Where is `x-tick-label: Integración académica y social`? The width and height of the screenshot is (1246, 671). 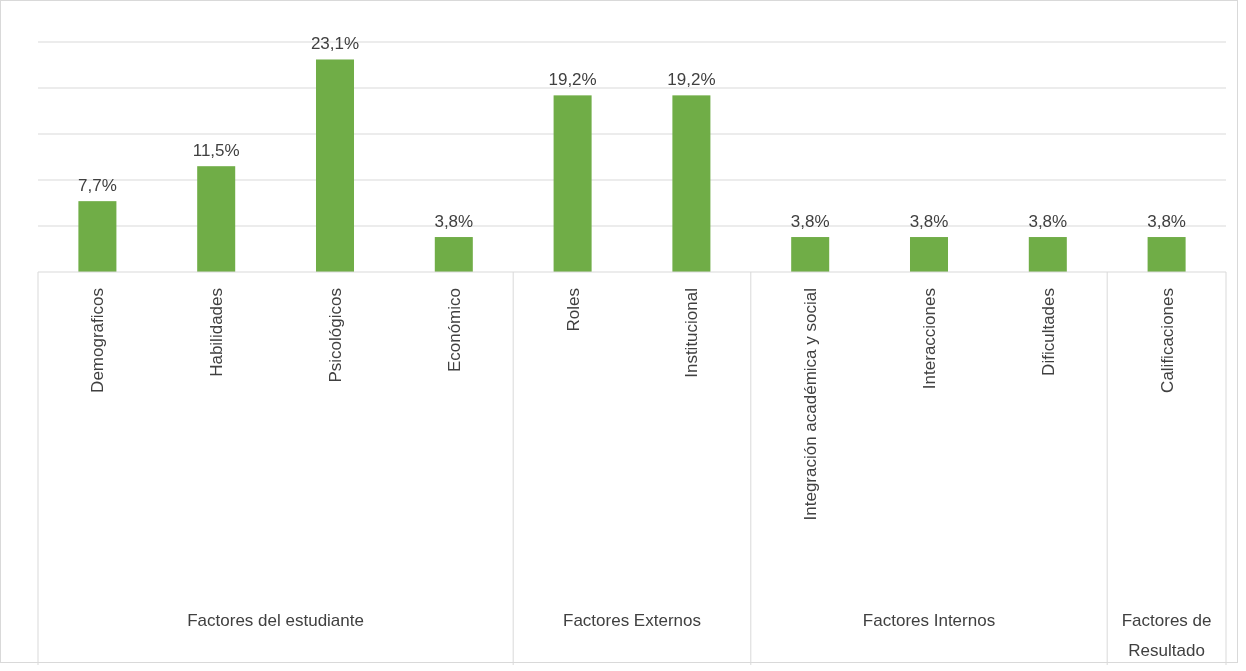
x-tick-label: Integración académica y social is located at coordinates (811, 404).